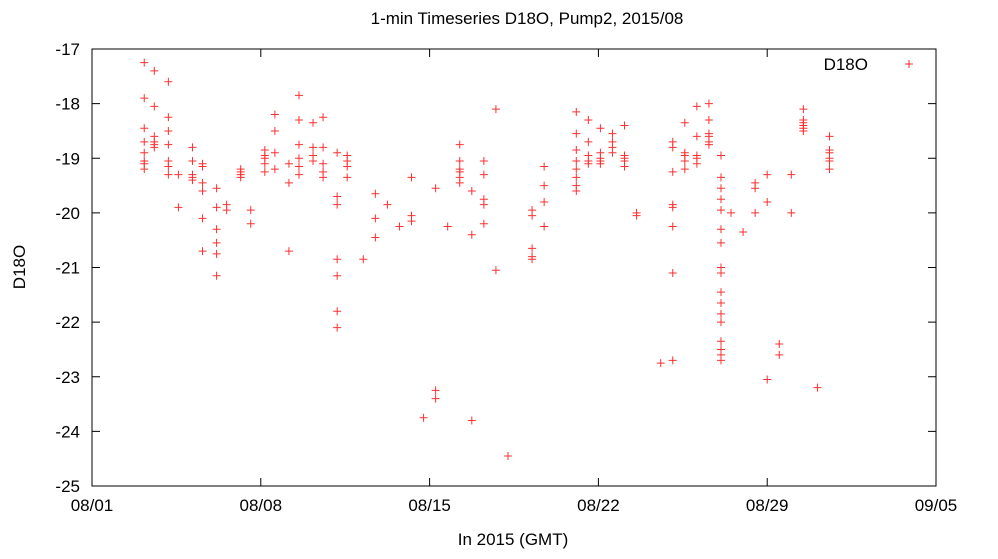  What do you see at coordinates (92, 505) in the screenshot?
I see `x-tick-label: 08/01` at bounding box center [92, 505].